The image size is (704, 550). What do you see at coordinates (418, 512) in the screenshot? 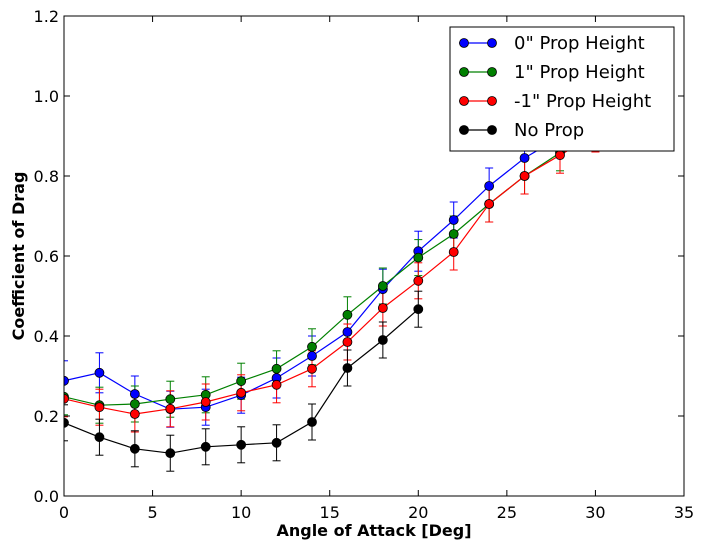
I see `x-tick-label: 20` at bounding box center [418, 512].